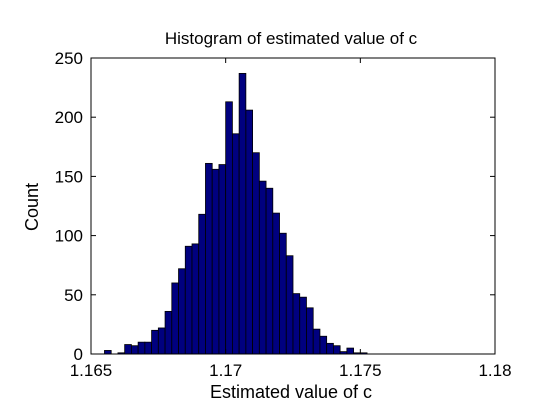 Image resolution: width=560 pixels, height=420 pixels. Describe the element at coordinates (69, 58) in the screenshot. I see `y-tick-label: 250` at that location.